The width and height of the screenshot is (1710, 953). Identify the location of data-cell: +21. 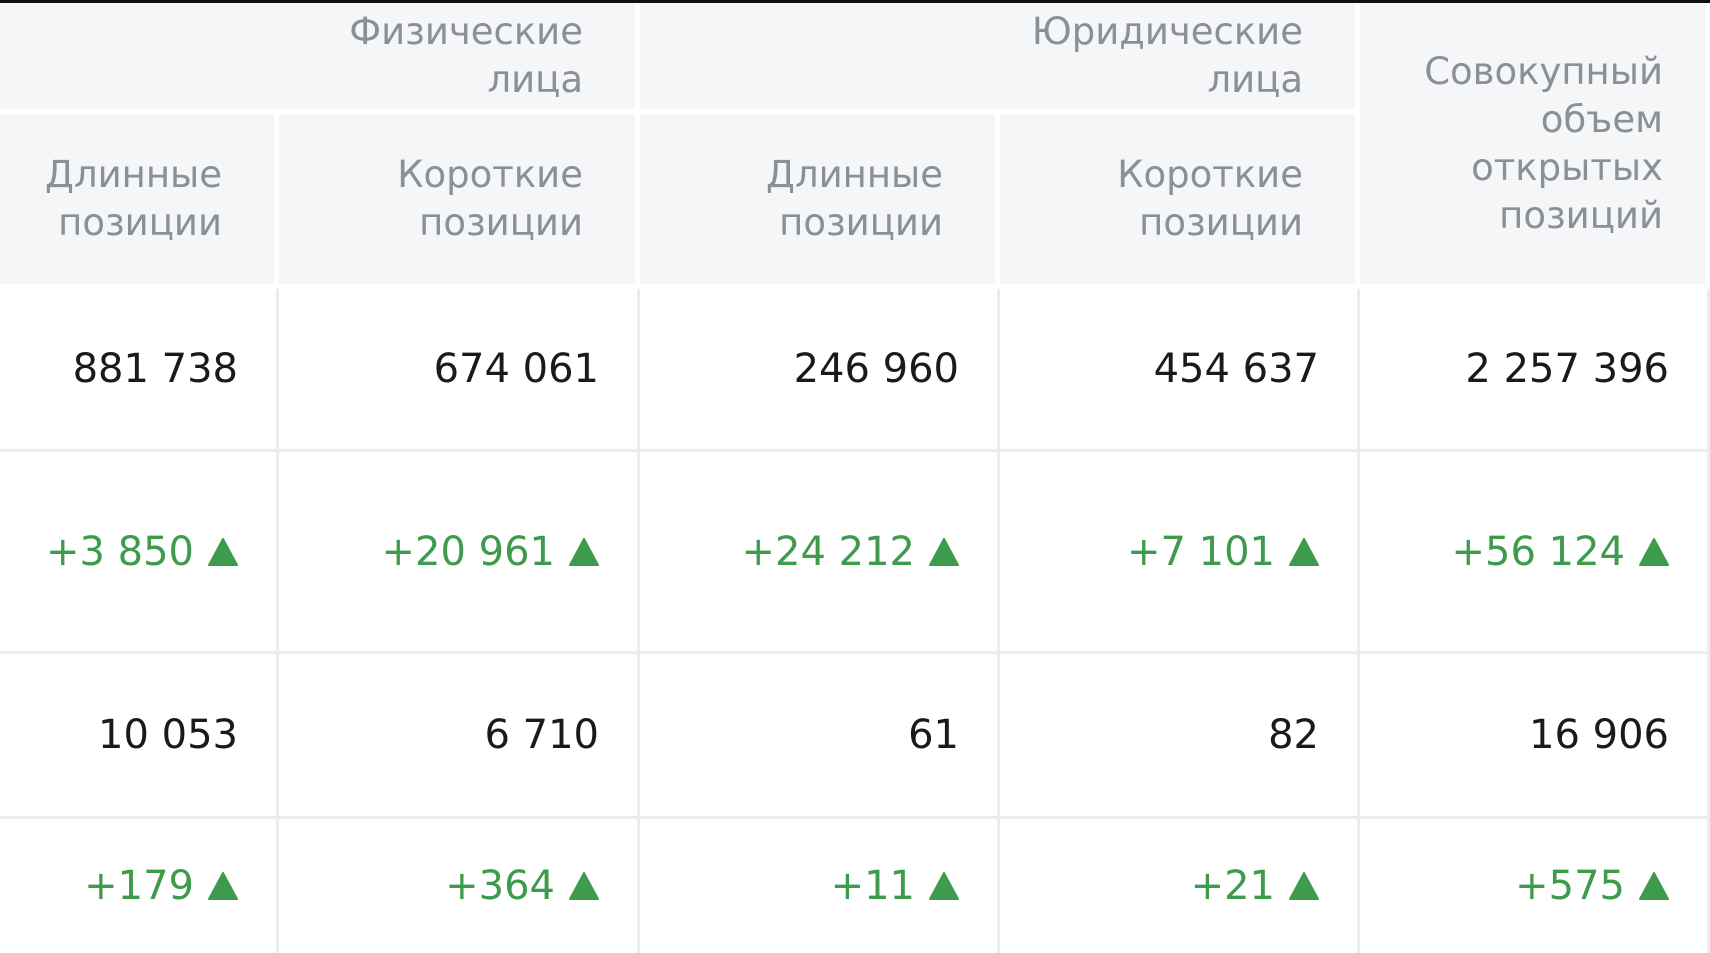
(1180, 886).